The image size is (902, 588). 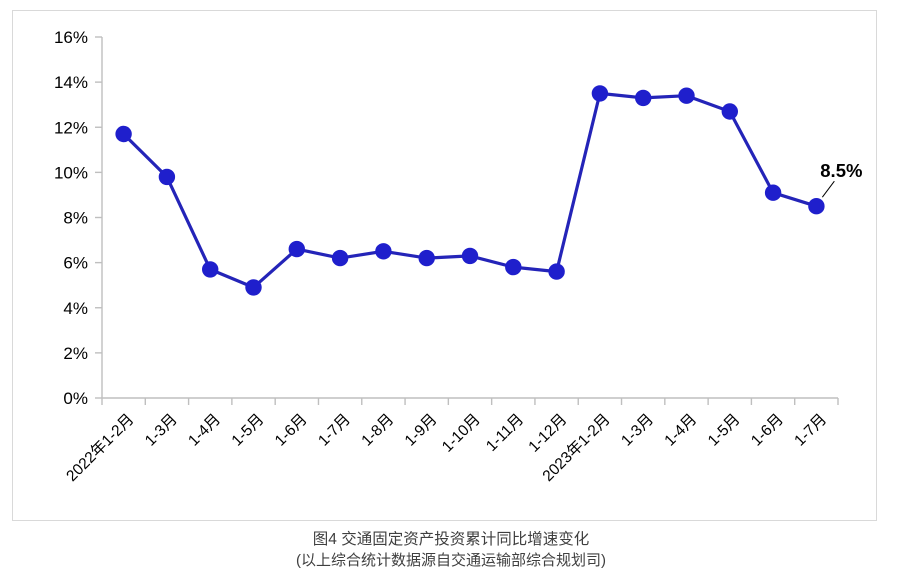 What do you see at coordinates (100, 447) in the screenshot?
I see `x-tick-label: 2022年1-2月` at bounding box center [100, 447].